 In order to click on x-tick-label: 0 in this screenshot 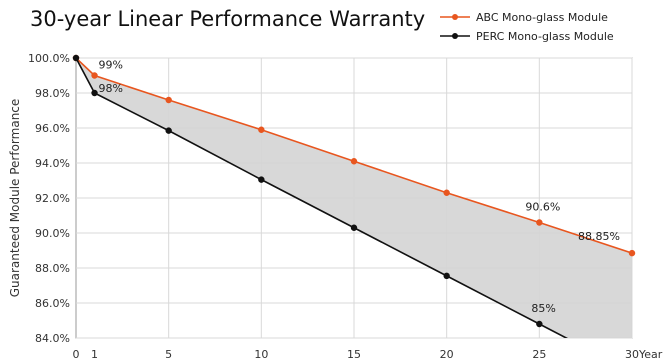, I will do `click(76, 354)`.